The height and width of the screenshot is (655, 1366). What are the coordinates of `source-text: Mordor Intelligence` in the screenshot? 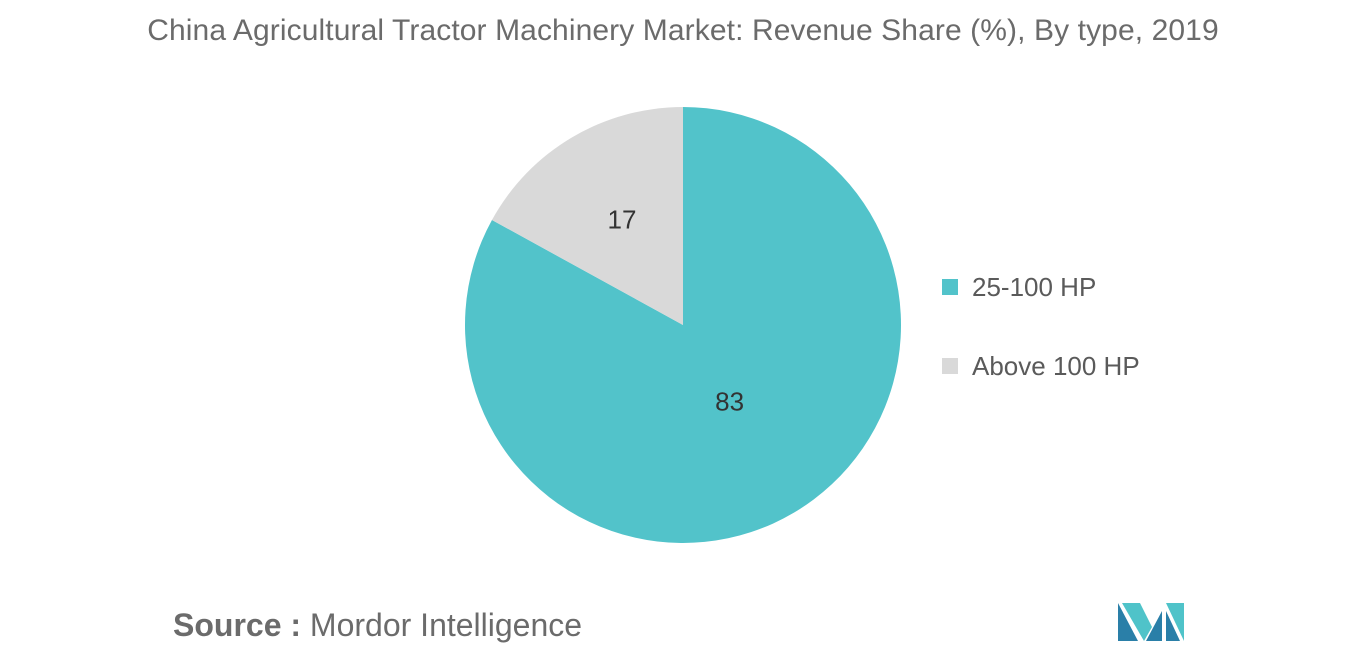 It's located at (446, 625).